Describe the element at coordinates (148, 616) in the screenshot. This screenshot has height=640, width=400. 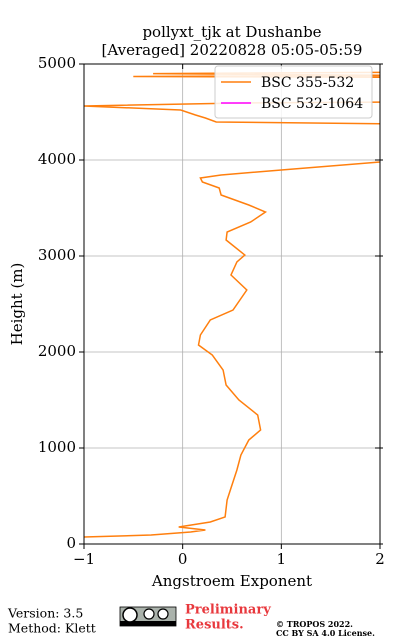
I see `cc-logo` at that location.